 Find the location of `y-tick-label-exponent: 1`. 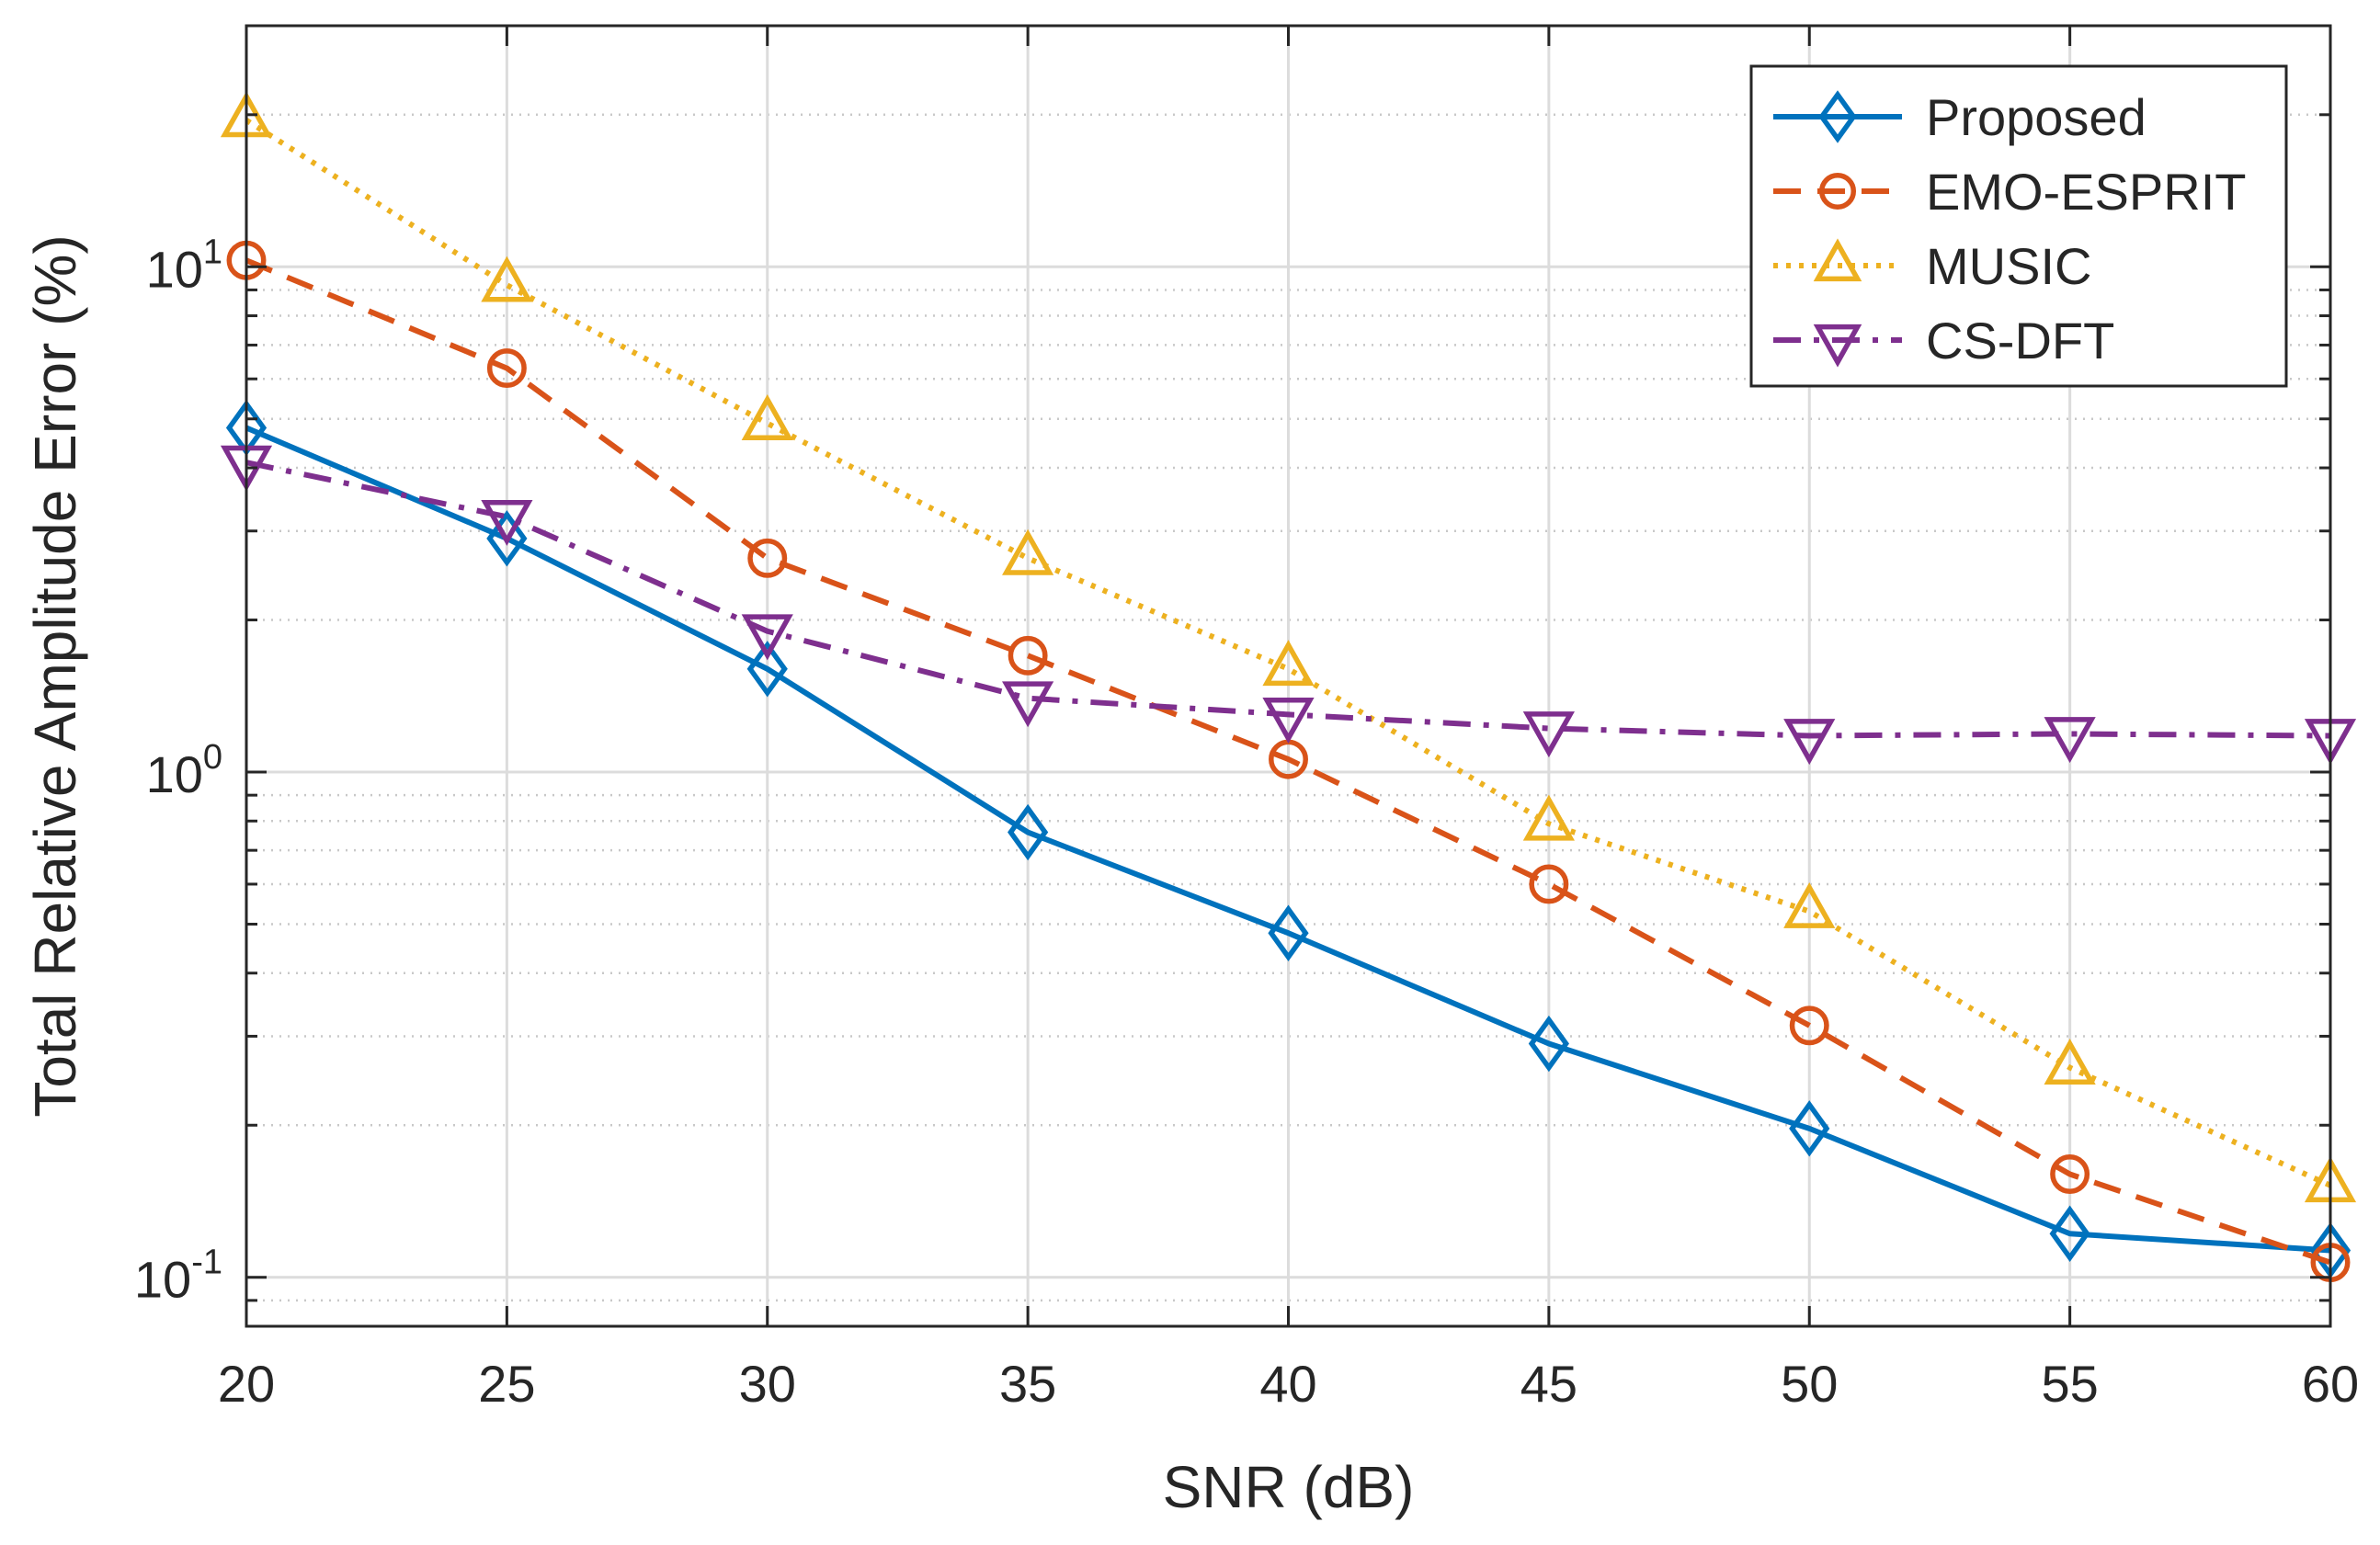

y-tick-label-exponent: 1 is located at coordinates (212, 252).